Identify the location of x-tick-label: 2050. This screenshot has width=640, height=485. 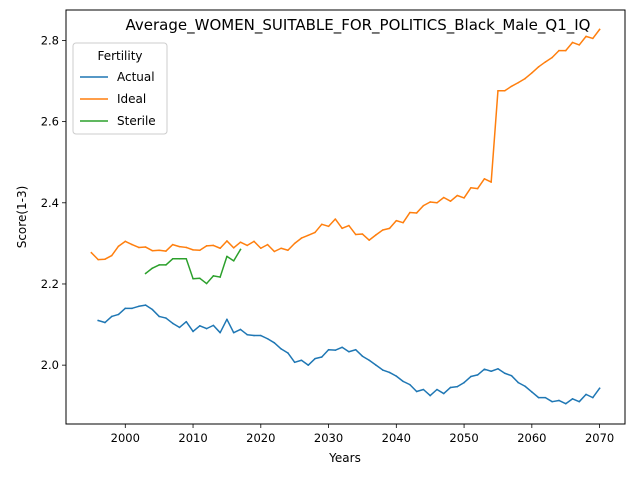
(463, 438).